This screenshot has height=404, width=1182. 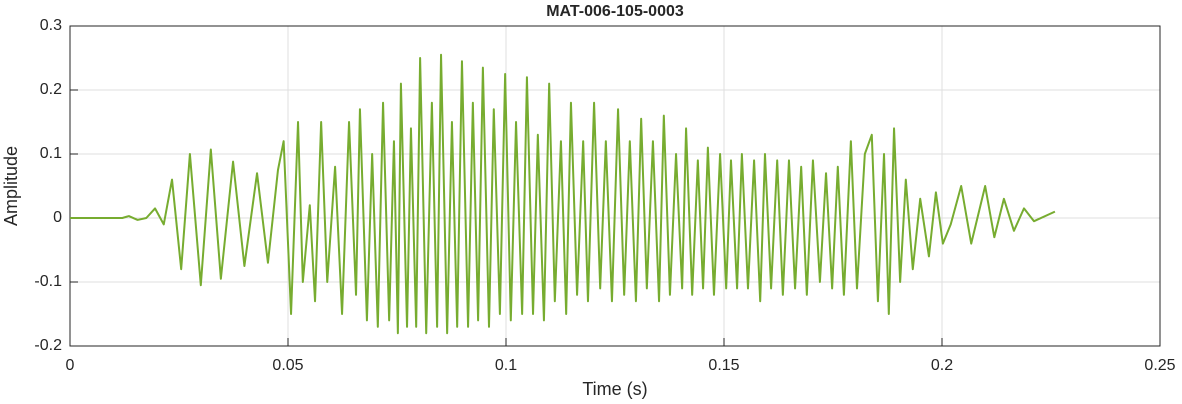 What do you see at coordinates (614, 389) in the screenshot?
I see `x-axis-label: Time (s)` at bounding box center [614, 389].